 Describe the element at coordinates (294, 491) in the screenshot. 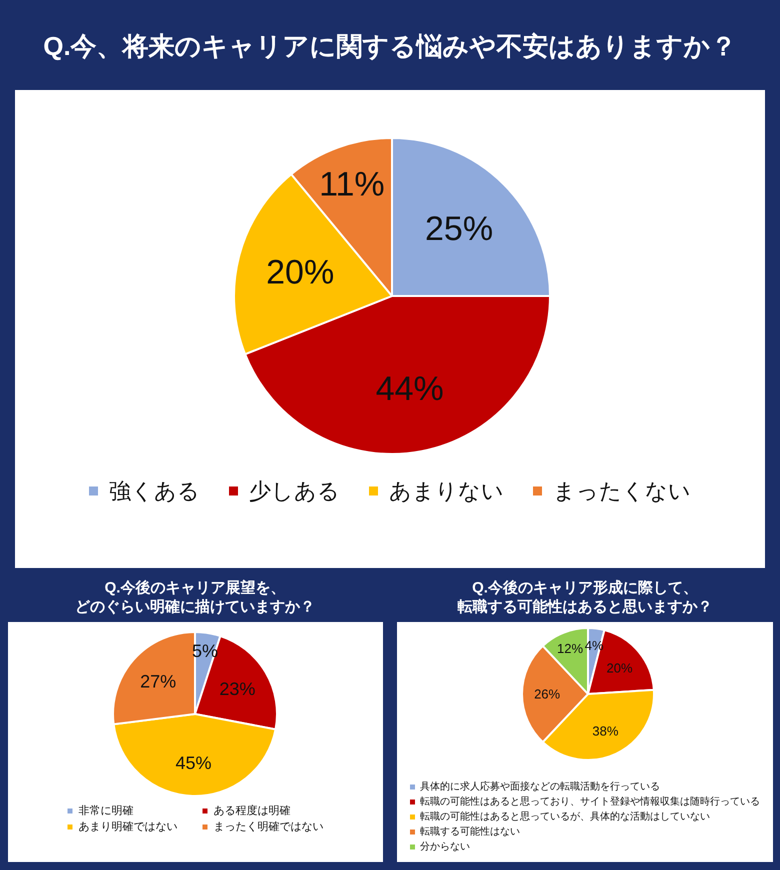

I see `legend-label: 少しある` at that location.